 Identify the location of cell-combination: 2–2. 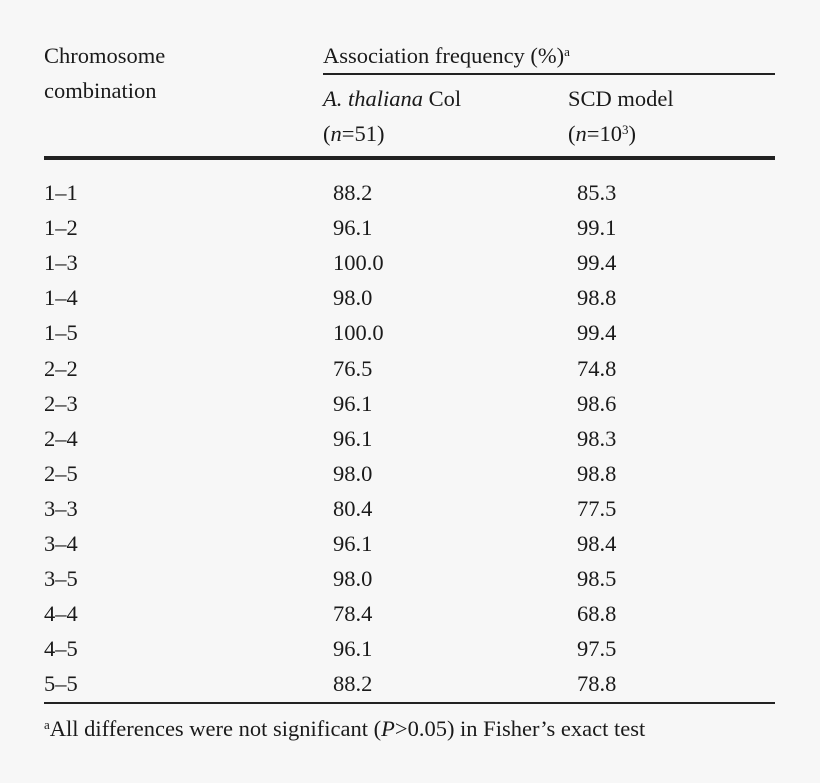
(61, 368).